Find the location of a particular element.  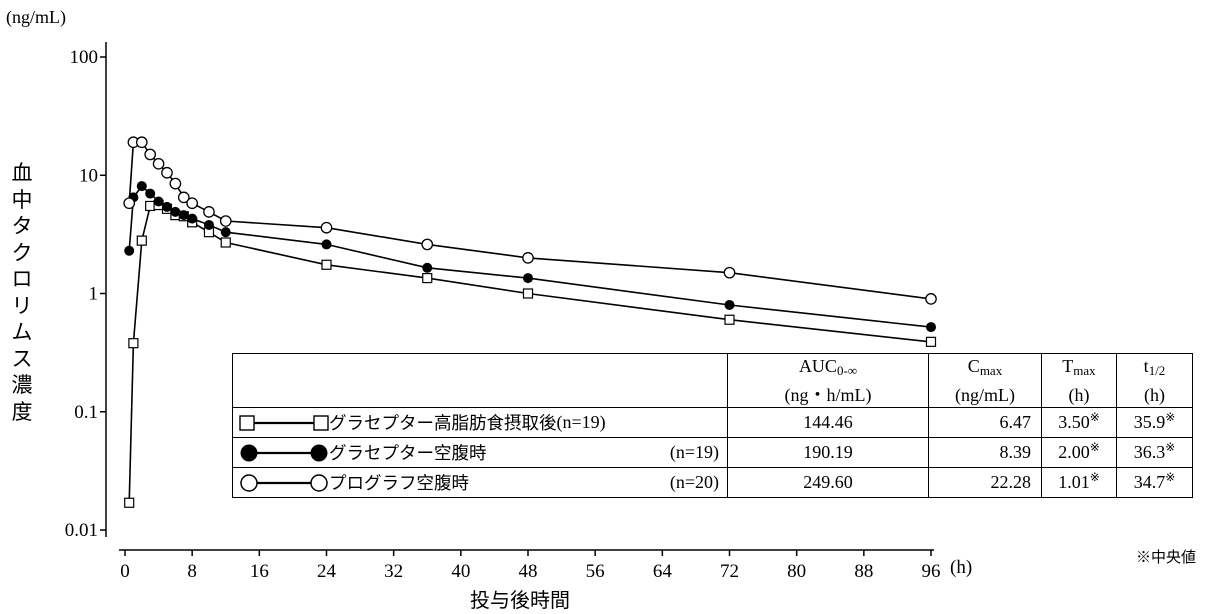

table-row: プログラフ空腹時 (n=20) 249.60 22.28 1.01※ 34.7※ is located at coordinates (712, 482).